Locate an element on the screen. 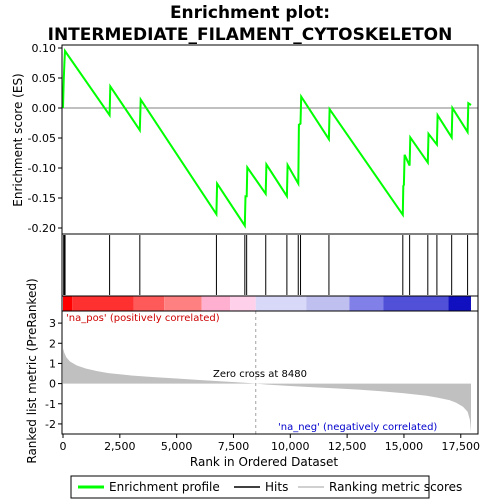 The image size is (500, 500). es-y-tick-label: -0.15 is located at coordinates (42, 198).